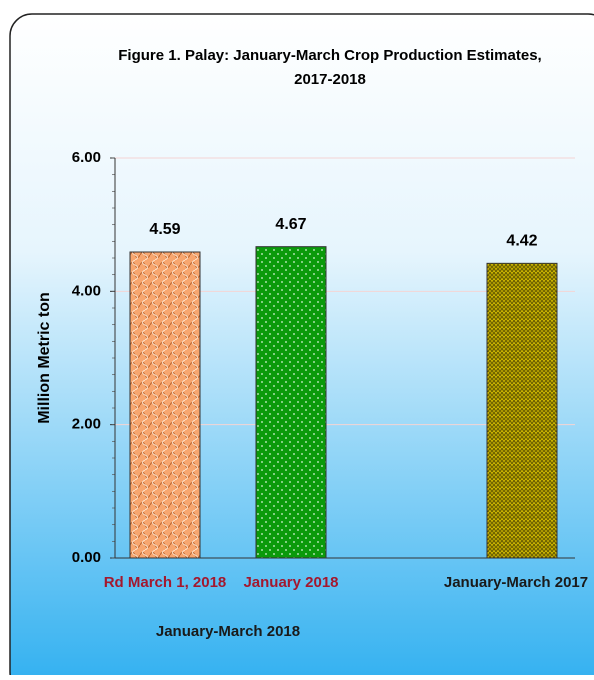 The width and height of the screenshot is (594, 680). Describe the element at coordinates (330, 79) in the screenshot. I see `chart-title: 2017-2018` at that location.